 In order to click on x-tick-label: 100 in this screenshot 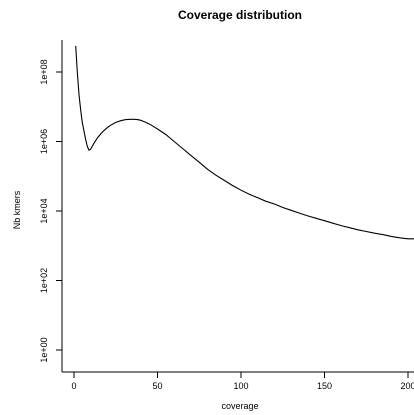, I will do `click(240, 386)`.